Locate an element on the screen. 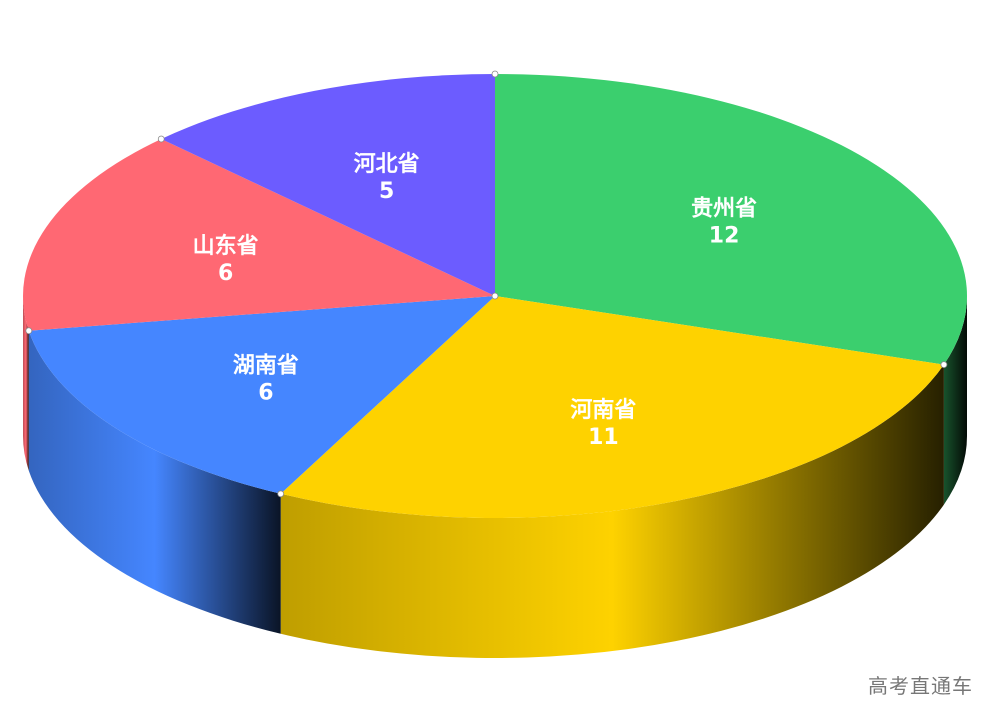  slice-value: 12 is located at coordinates (724, 236).